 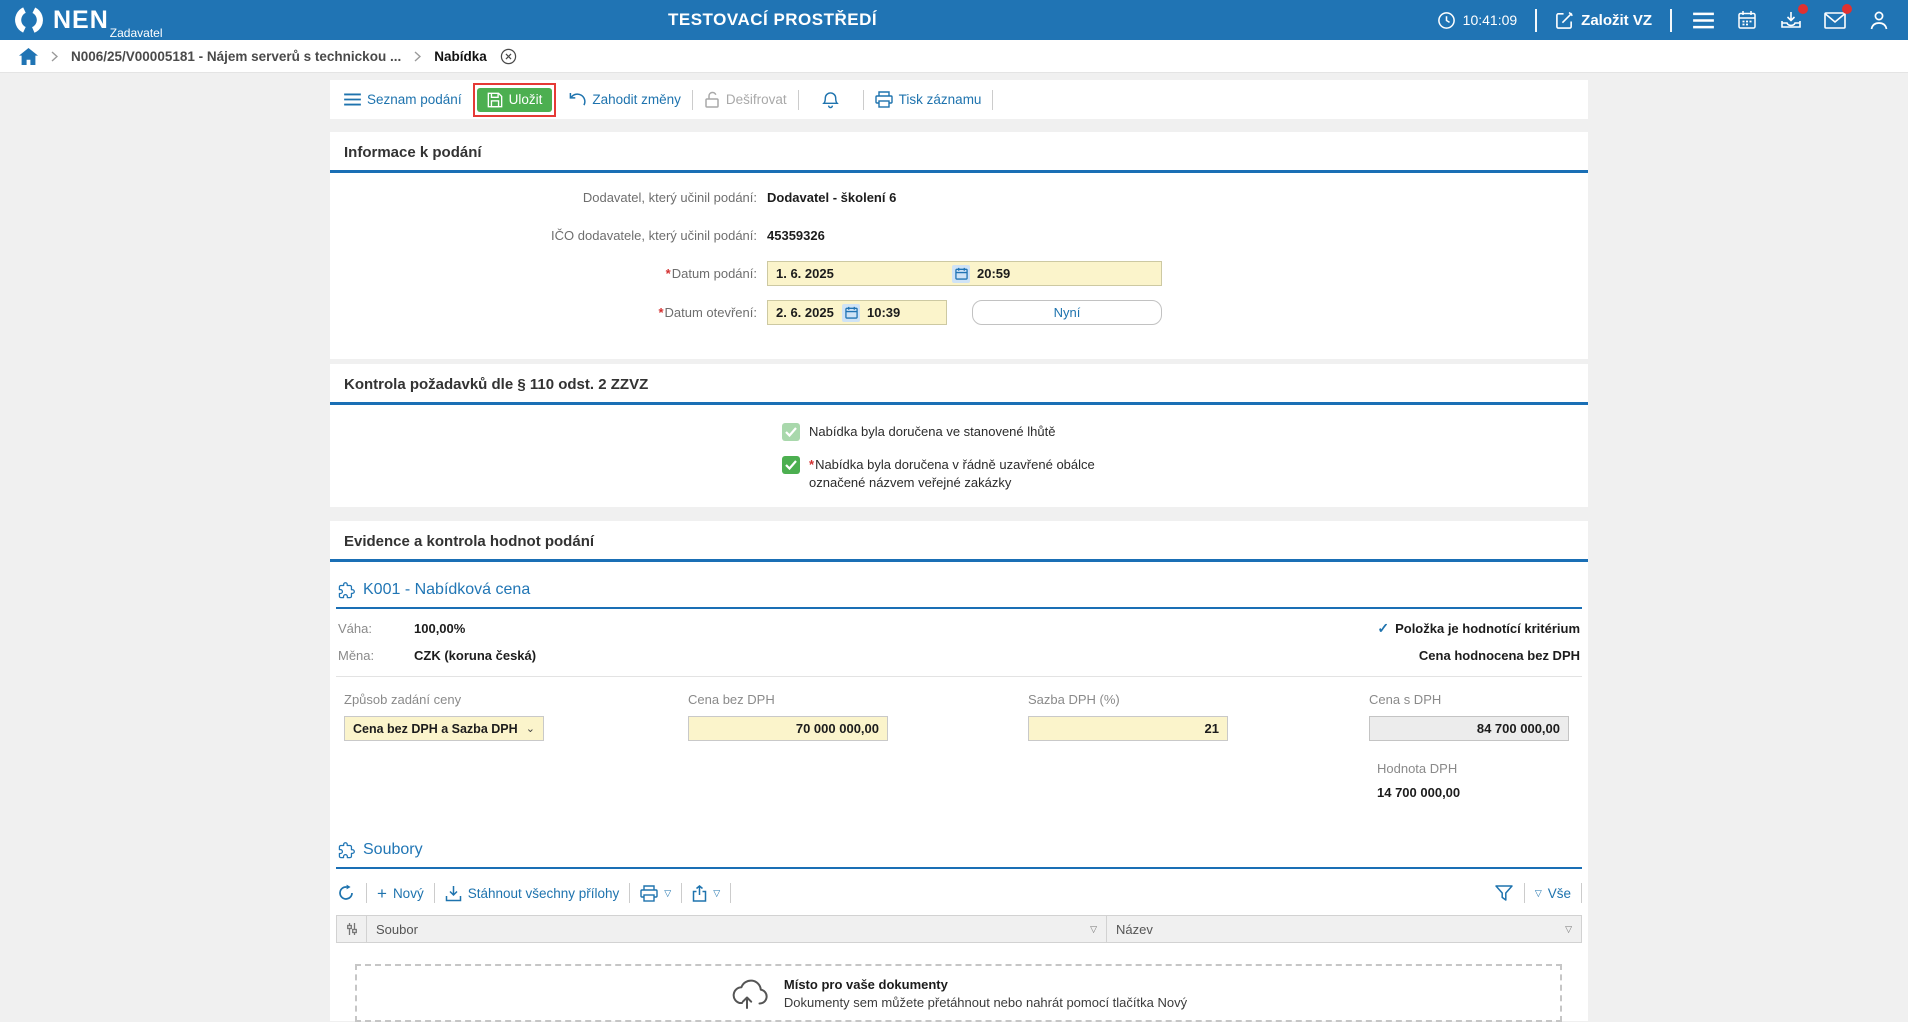 What do you see at coordinates (413, 152) in the screenshot?
I see `section-title: Informace k podání` at bounding box center [413, 152].